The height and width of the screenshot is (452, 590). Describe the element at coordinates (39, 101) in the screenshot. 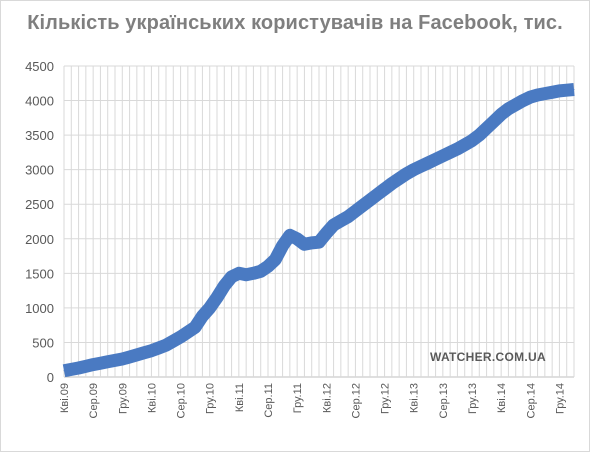

I see `y-tick-label: 4000` at that location.